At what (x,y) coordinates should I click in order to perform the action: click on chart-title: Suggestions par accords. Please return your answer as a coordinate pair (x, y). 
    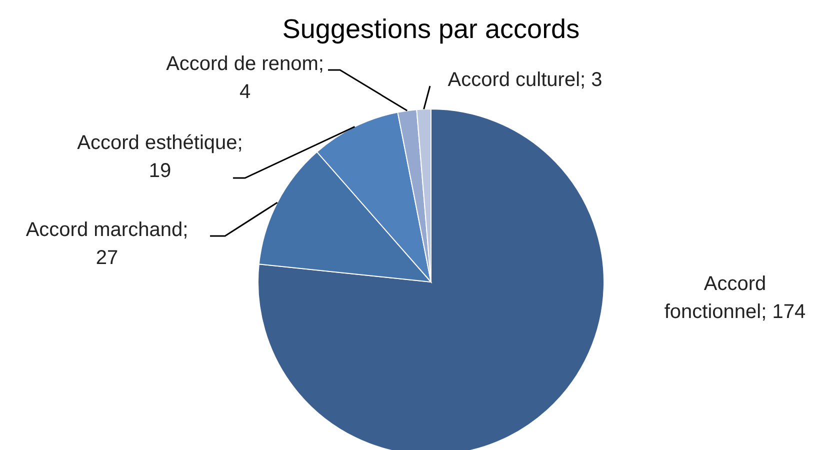
    Looking at the image, I should click on (431, 29).